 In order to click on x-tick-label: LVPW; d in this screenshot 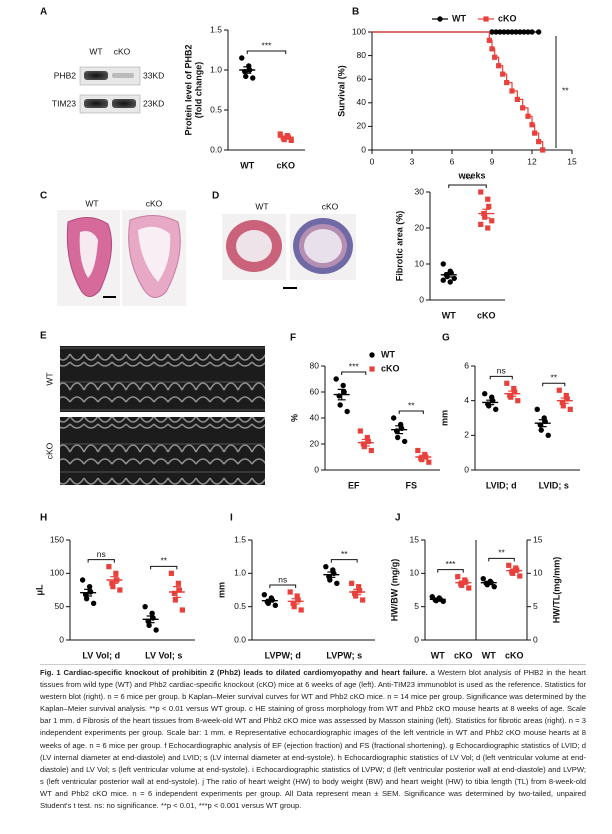, I will do `click(283, 655)`.